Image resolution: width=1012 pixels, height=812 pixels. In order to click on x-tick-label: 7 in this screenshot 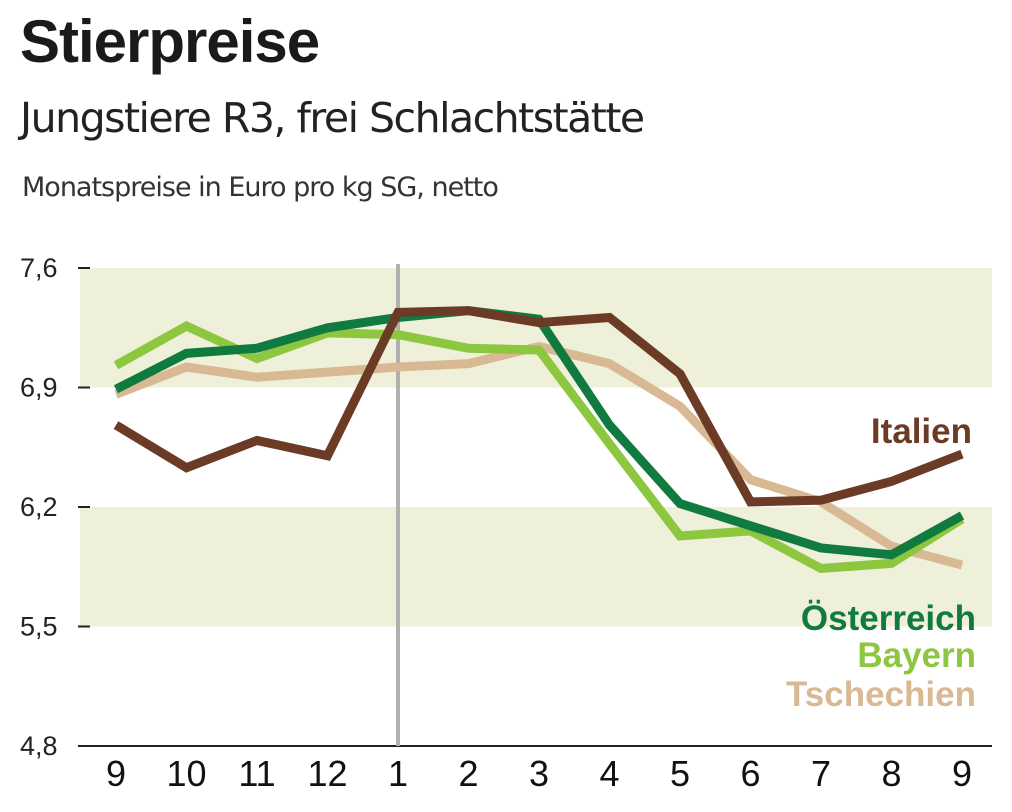, I will do `click(821, 773)`.